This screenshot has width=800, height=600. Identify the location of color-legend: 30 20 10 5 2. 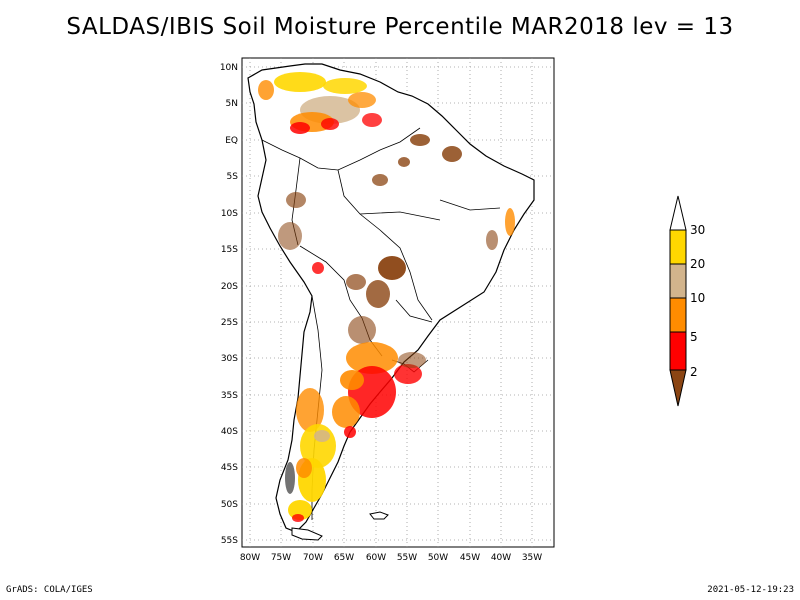
(687, 301).